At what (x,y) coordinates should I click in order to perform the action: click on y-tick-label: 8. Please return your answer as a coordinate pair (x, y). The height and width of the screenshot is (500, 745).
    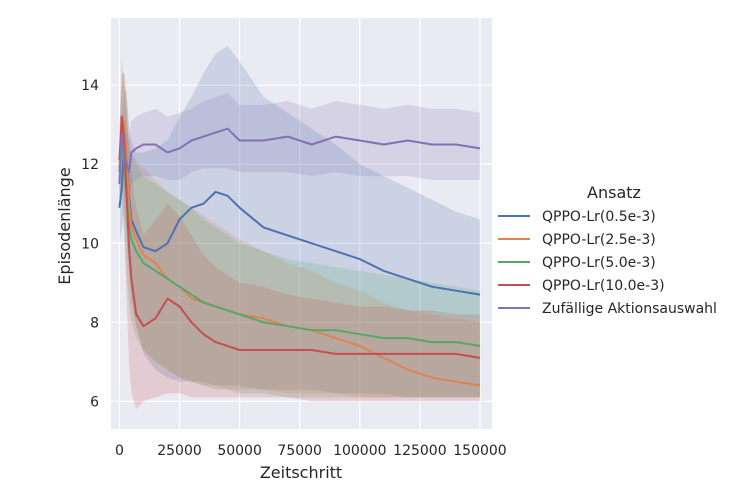
    Looking at the image, I should click on (94, 323).